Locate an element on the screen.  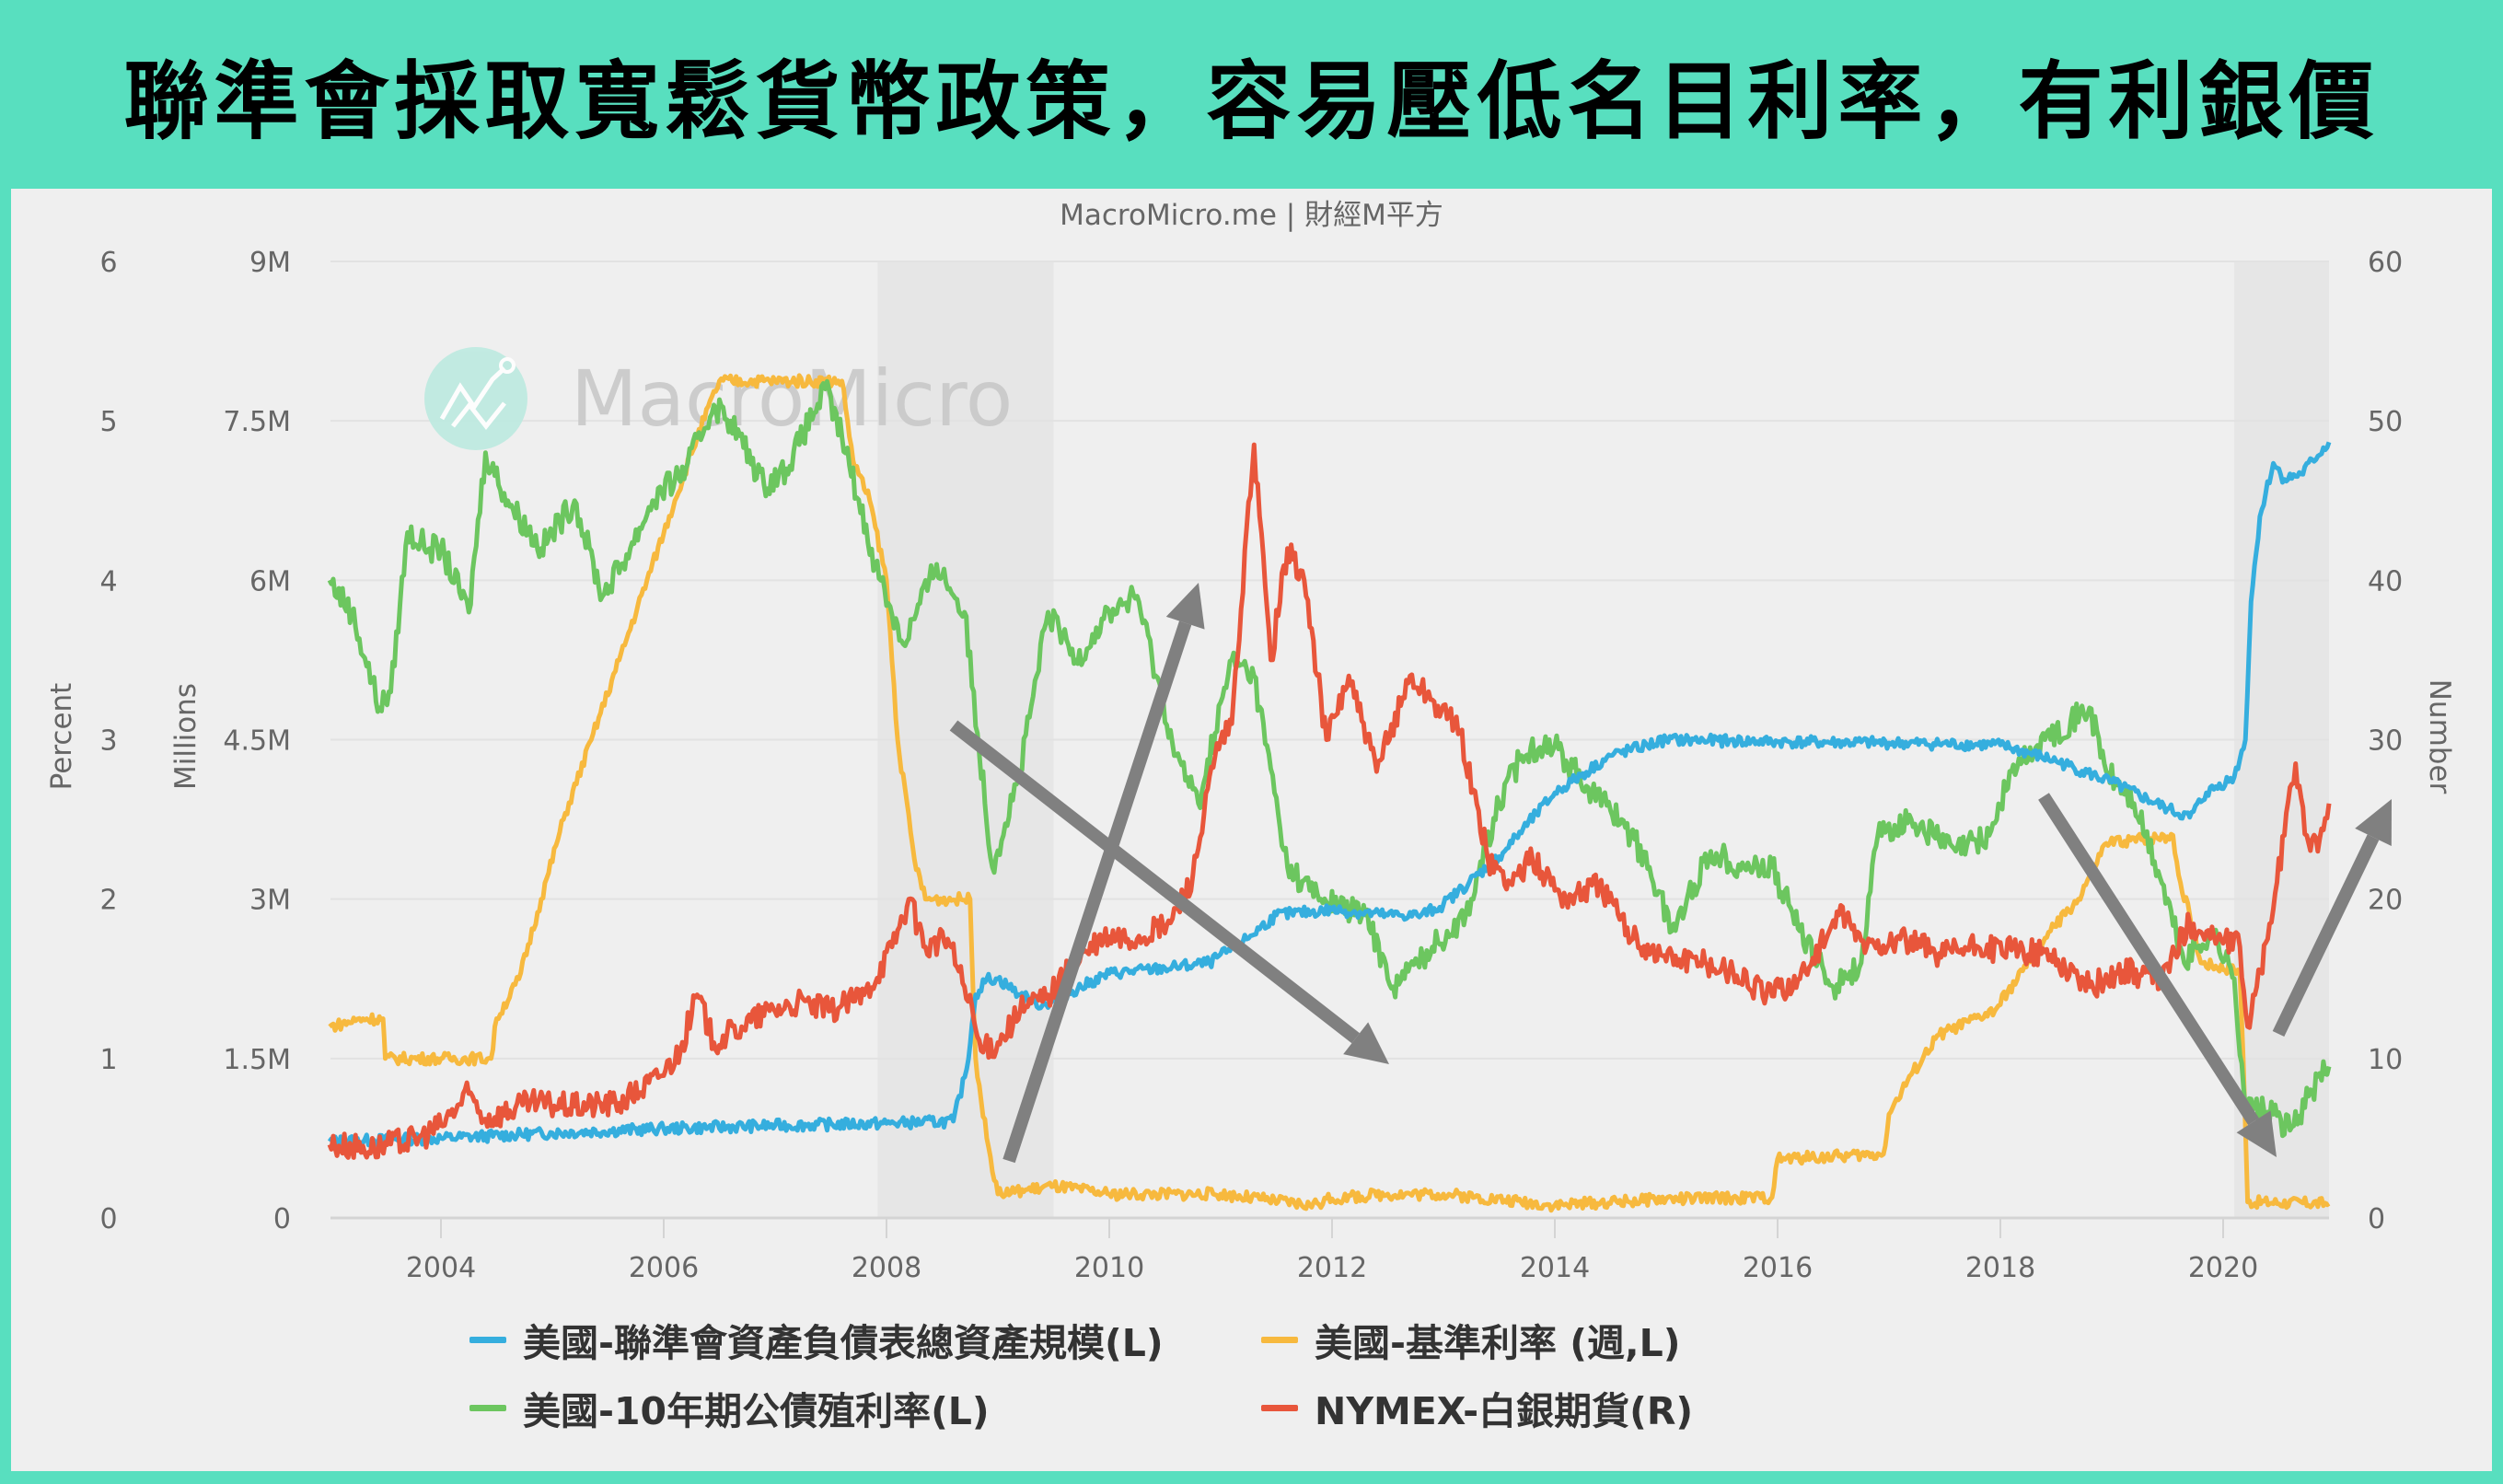
y-tick-number: 0 is located at coordinates (2376, 1219).